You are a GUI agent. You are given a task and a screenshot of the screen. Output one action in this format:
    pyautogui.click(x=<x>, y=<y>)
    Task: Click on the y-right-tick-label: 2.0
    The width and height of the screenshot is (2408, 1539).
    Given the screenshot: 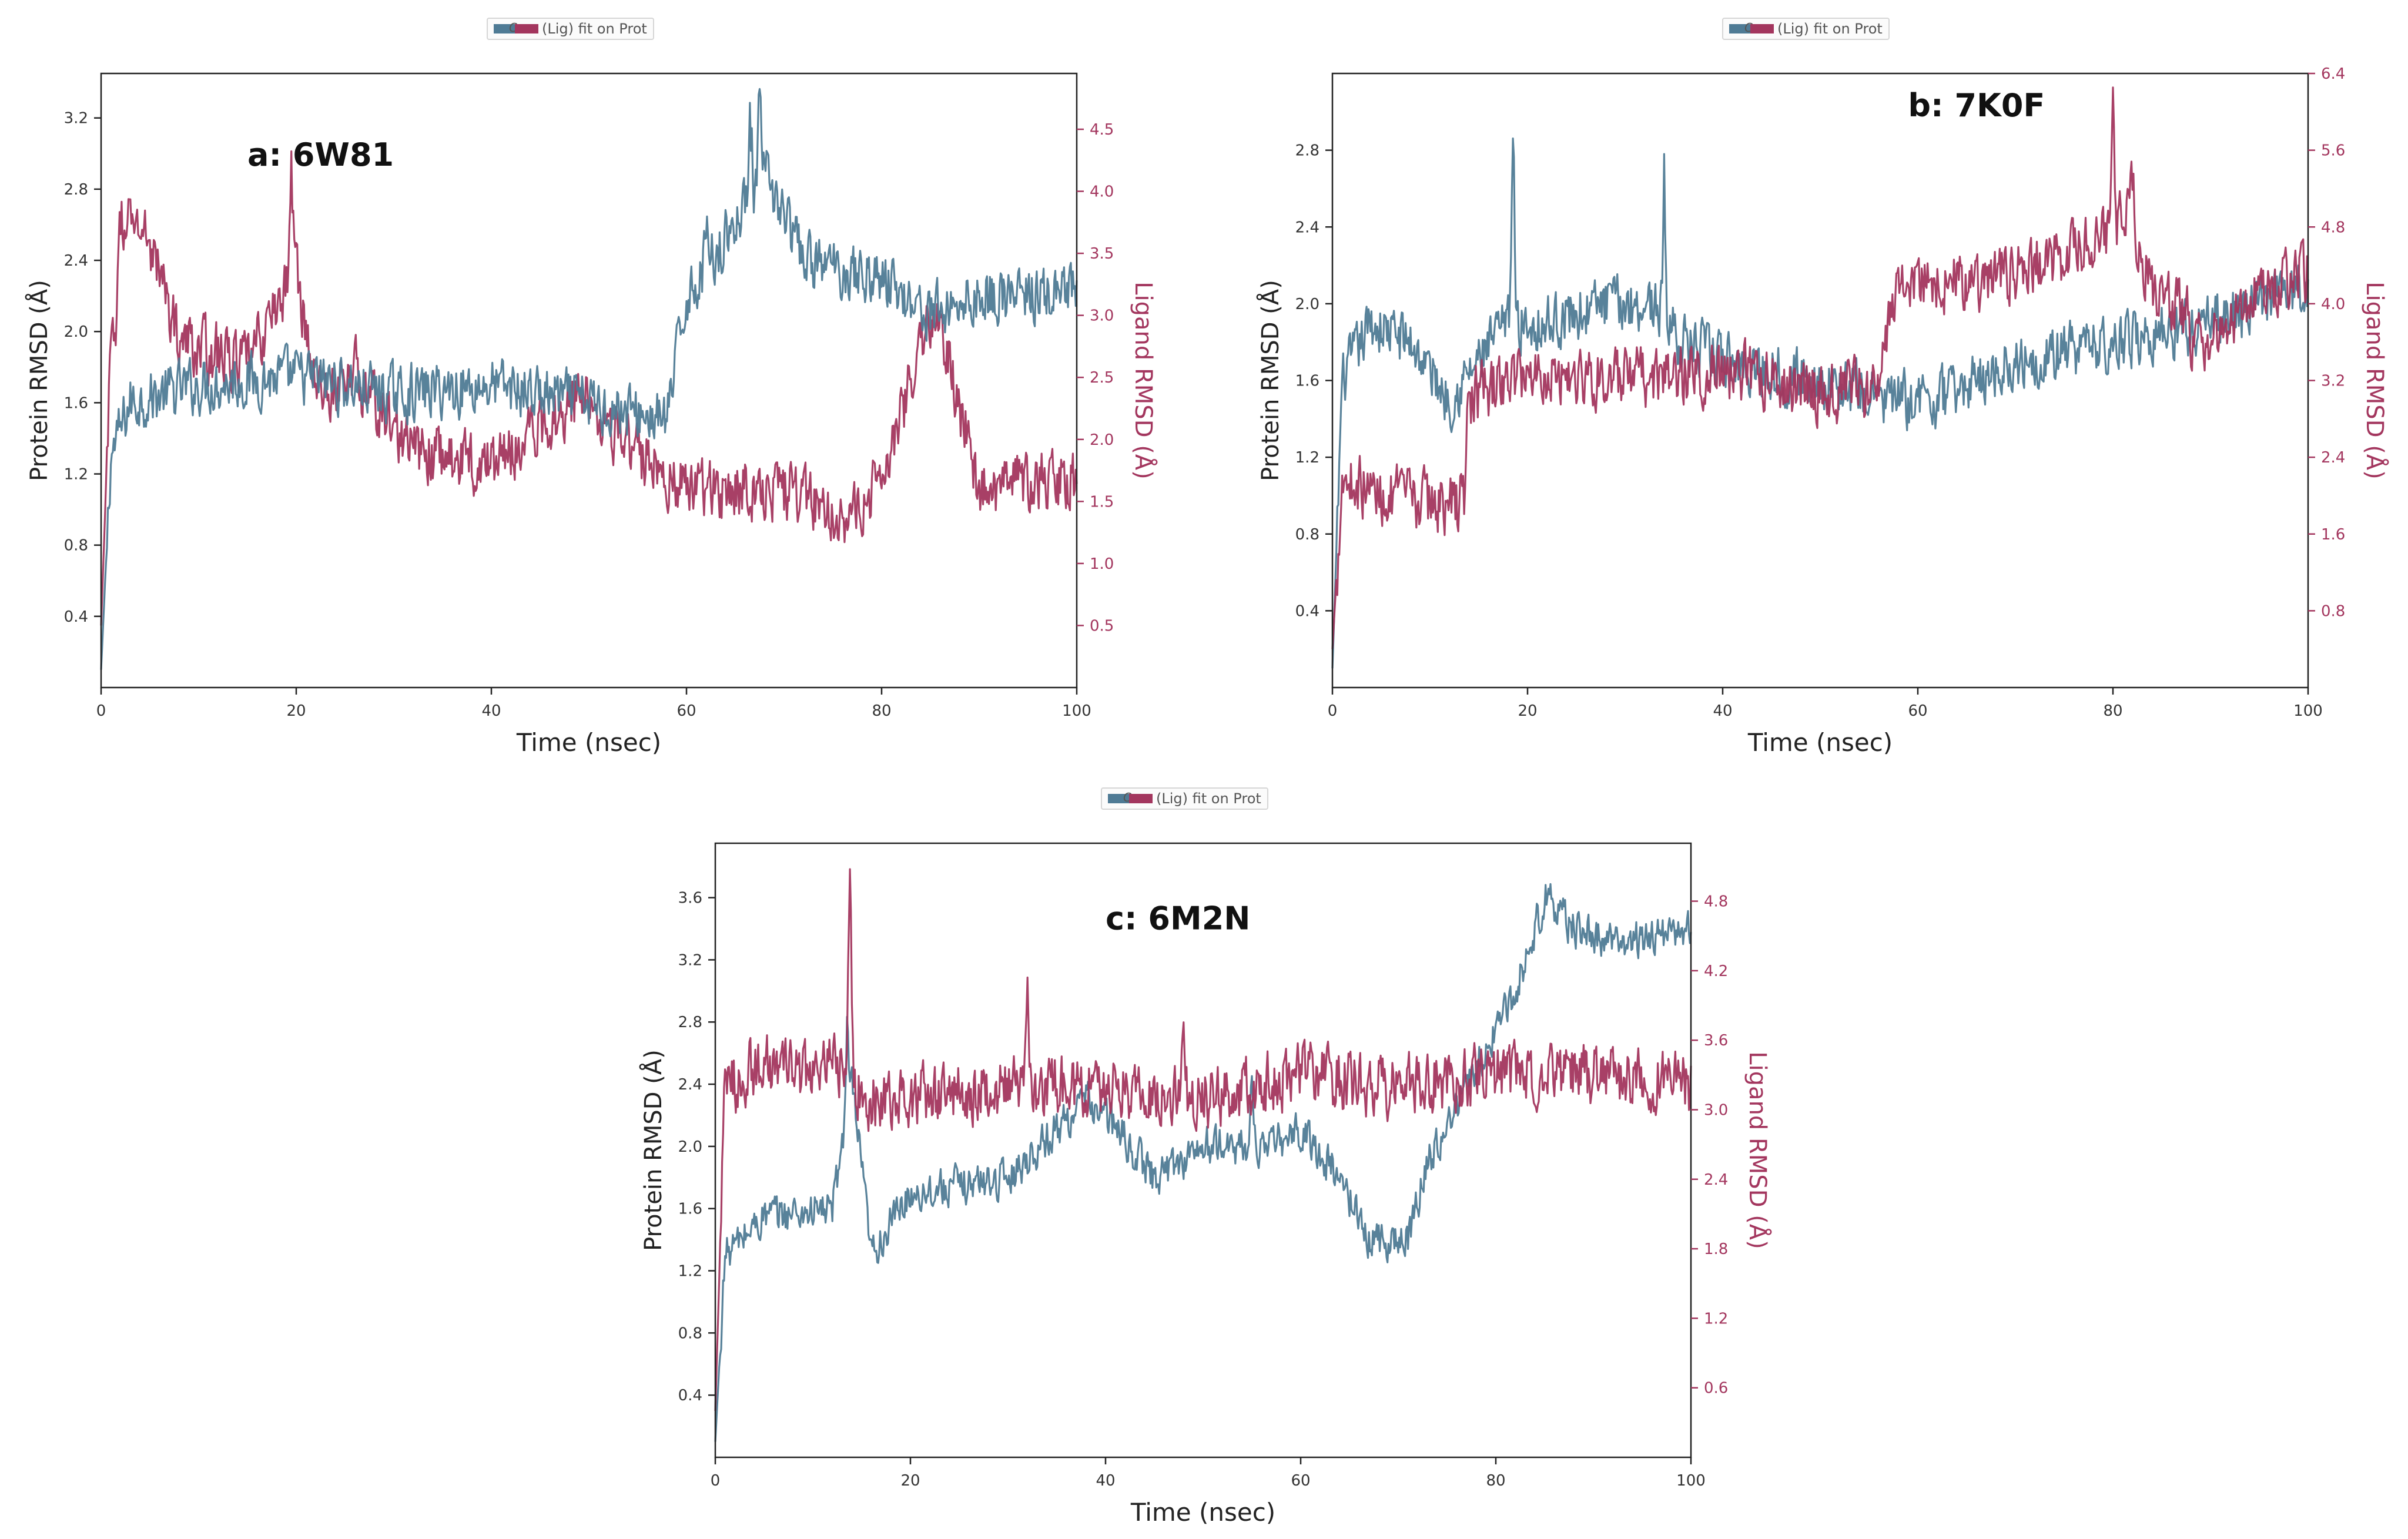 What is the action you would take?
    pyautogui.click(x=1102, y=440)
    